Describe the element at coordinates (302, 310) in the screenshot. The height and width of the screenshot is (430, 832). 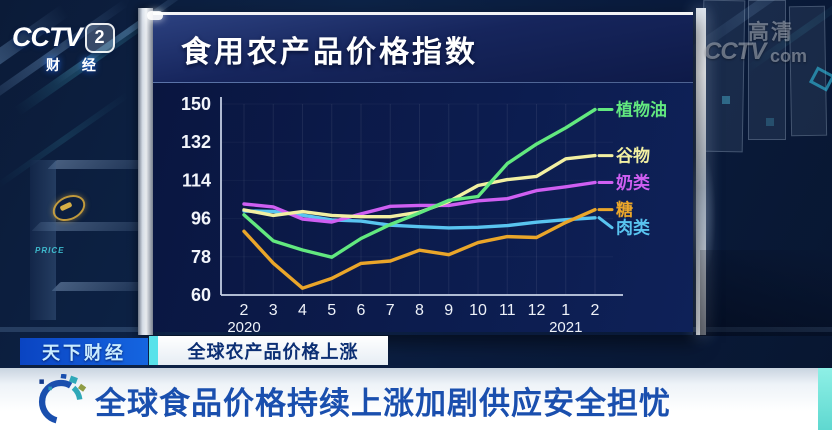
I see `x-tick-label: 4` at that location.